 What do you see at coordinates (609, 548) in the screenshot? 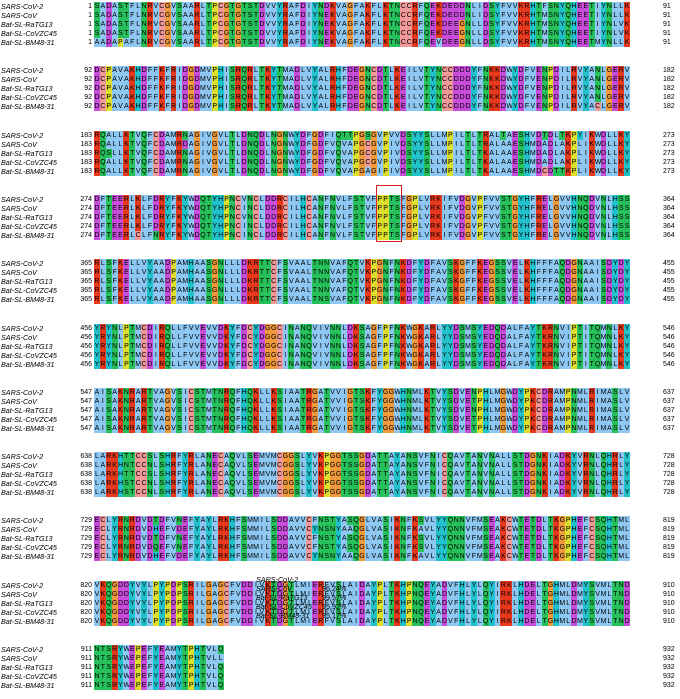
I see `residue: H` at bounding box center [609, 548].